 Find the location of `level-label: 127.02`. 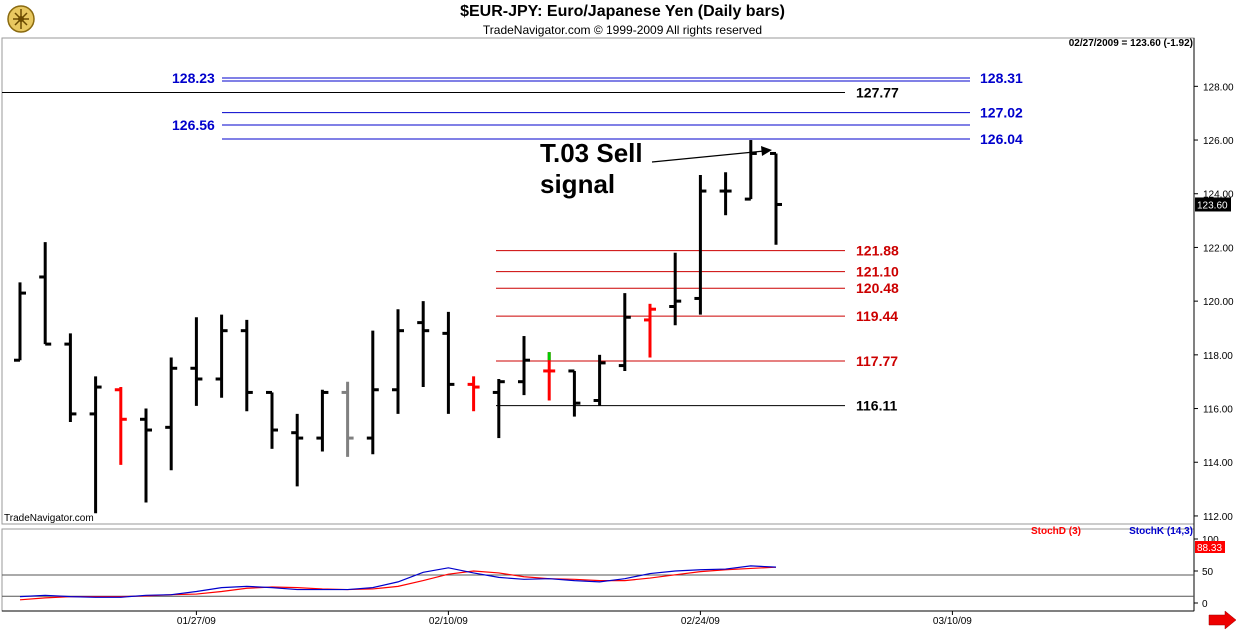

level-label: 127.02 is located at coordinates (1001, 113).